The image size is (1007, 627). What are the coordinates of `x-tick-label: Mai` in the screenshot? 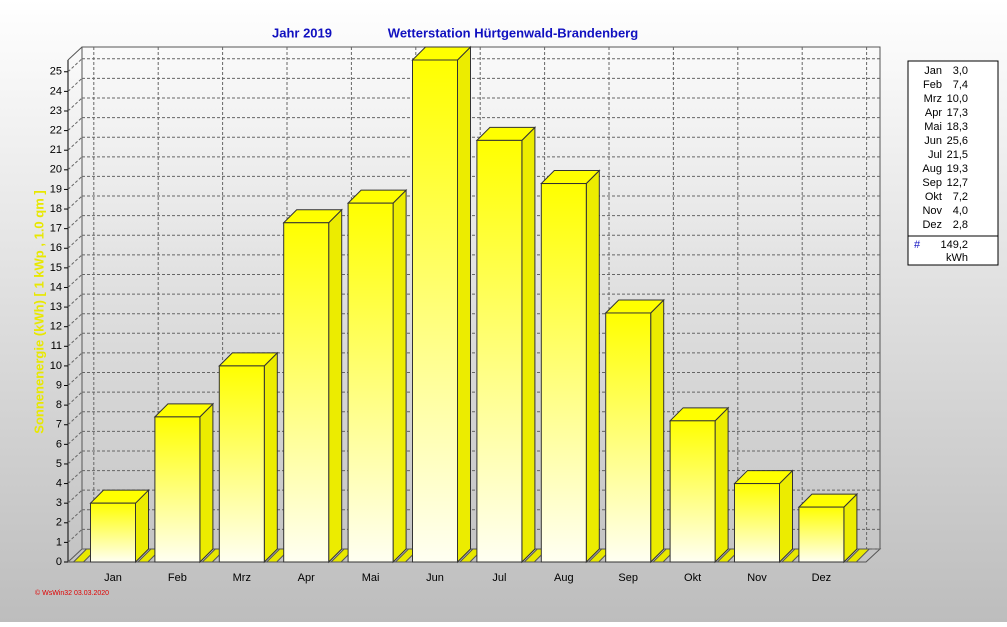 It's located at (371, 578).